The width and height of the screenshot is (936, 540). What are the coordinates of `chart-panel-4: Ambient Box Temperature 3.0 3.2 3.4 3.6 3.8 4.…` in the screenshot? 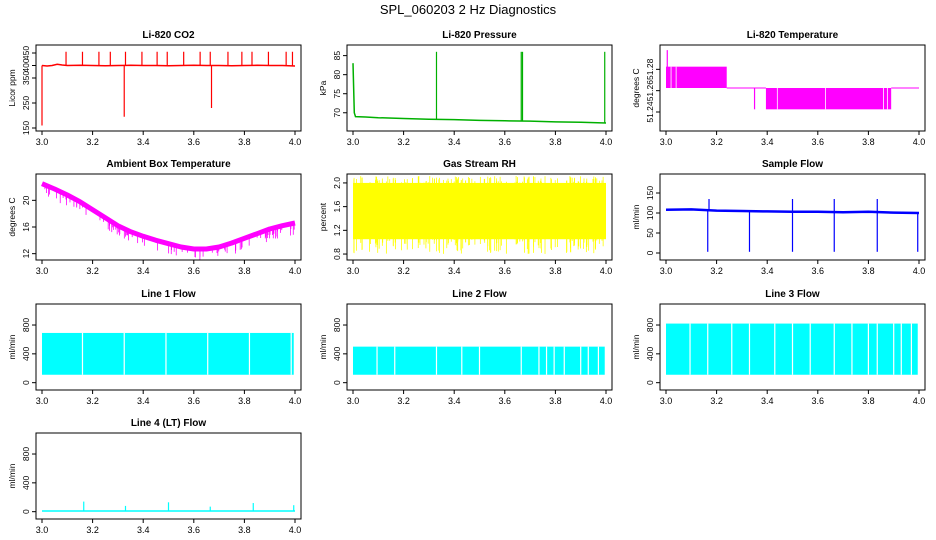 It's located at (154, 217).